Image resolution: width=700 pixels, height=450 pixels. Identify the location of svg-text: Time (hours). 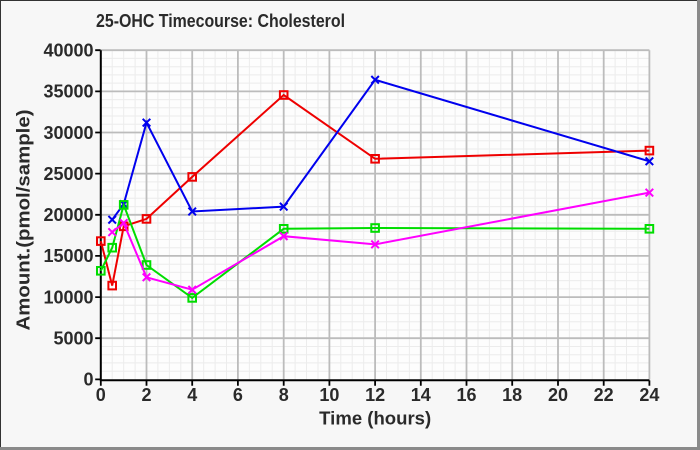
(375, 419).